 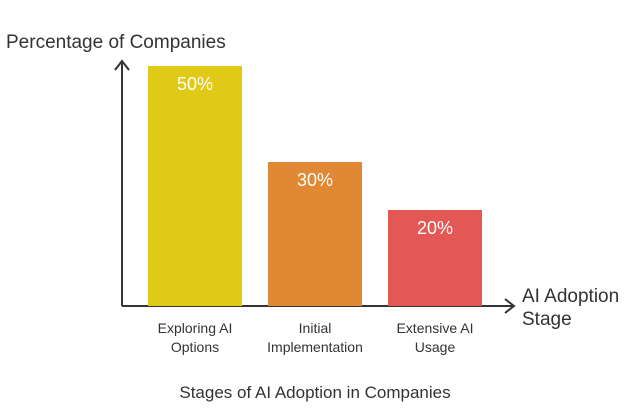 What do you see at coordinates (314, 392) in the screenshot?
I see `chart-title: Stages of AI Adoption in Companies` at bounding box center [314, 392].